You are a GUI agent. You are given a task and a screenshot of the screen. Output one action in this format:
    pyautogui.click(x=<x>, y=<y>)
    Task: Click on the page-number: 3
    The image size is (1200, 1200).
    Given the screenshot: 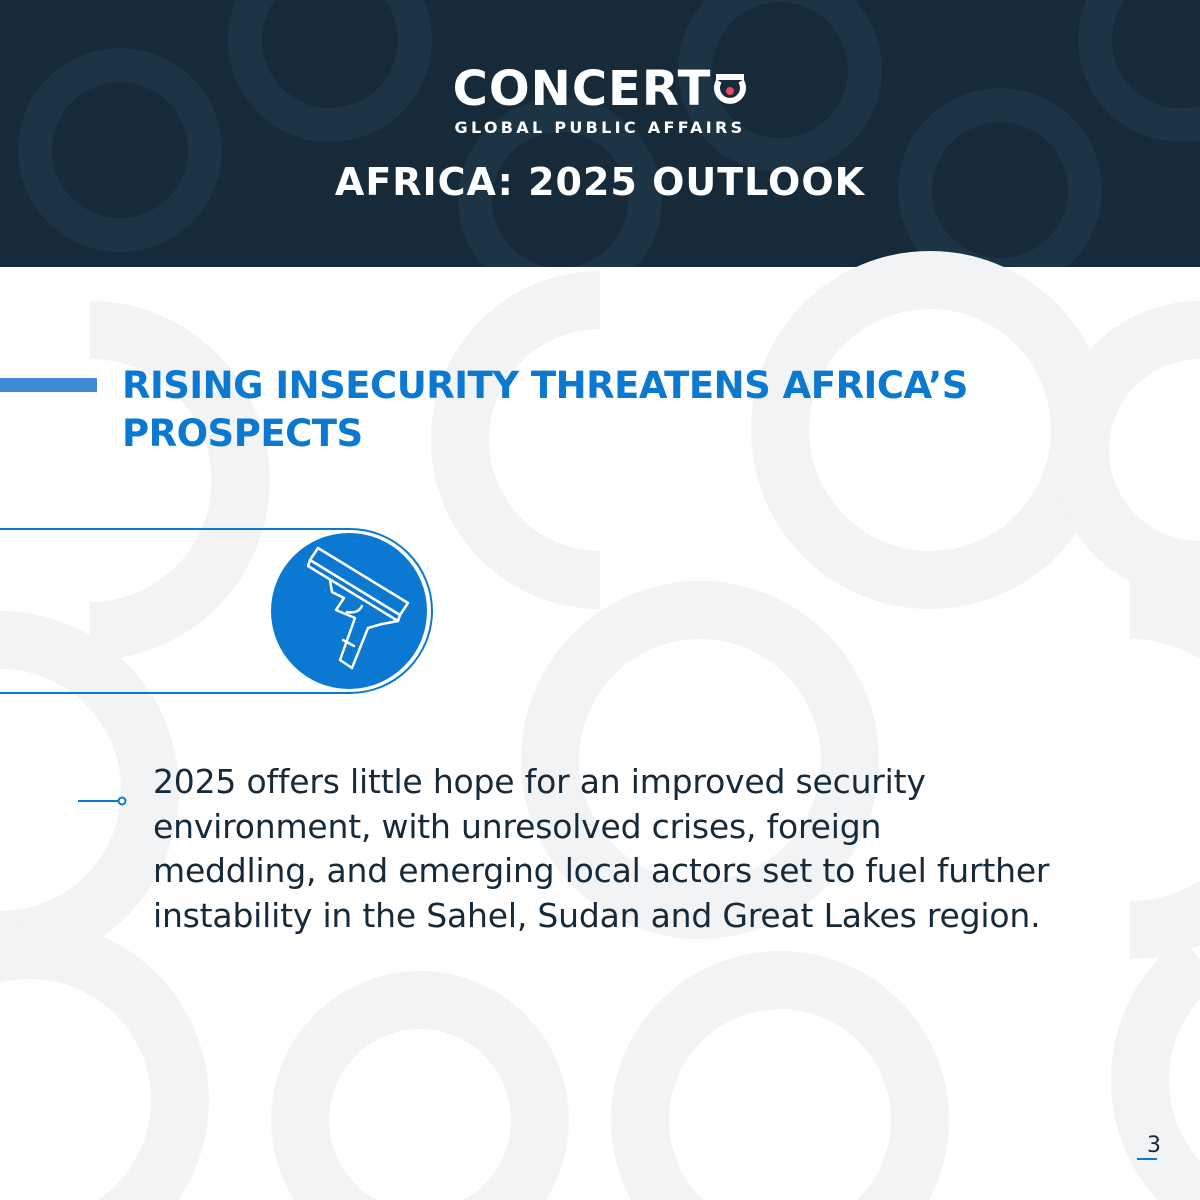 What is the action you would take?
    pyautogui.click(x=1154, y=1145)
    